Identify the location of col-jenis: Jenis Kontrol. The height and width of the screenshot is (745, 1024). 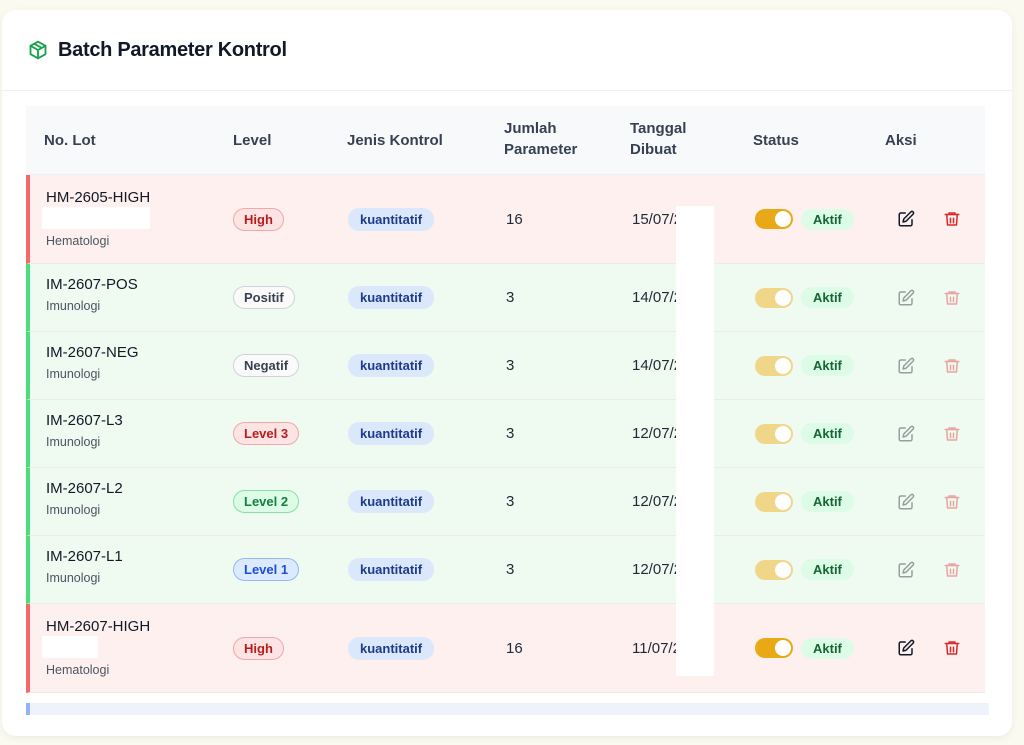
(395, 140).